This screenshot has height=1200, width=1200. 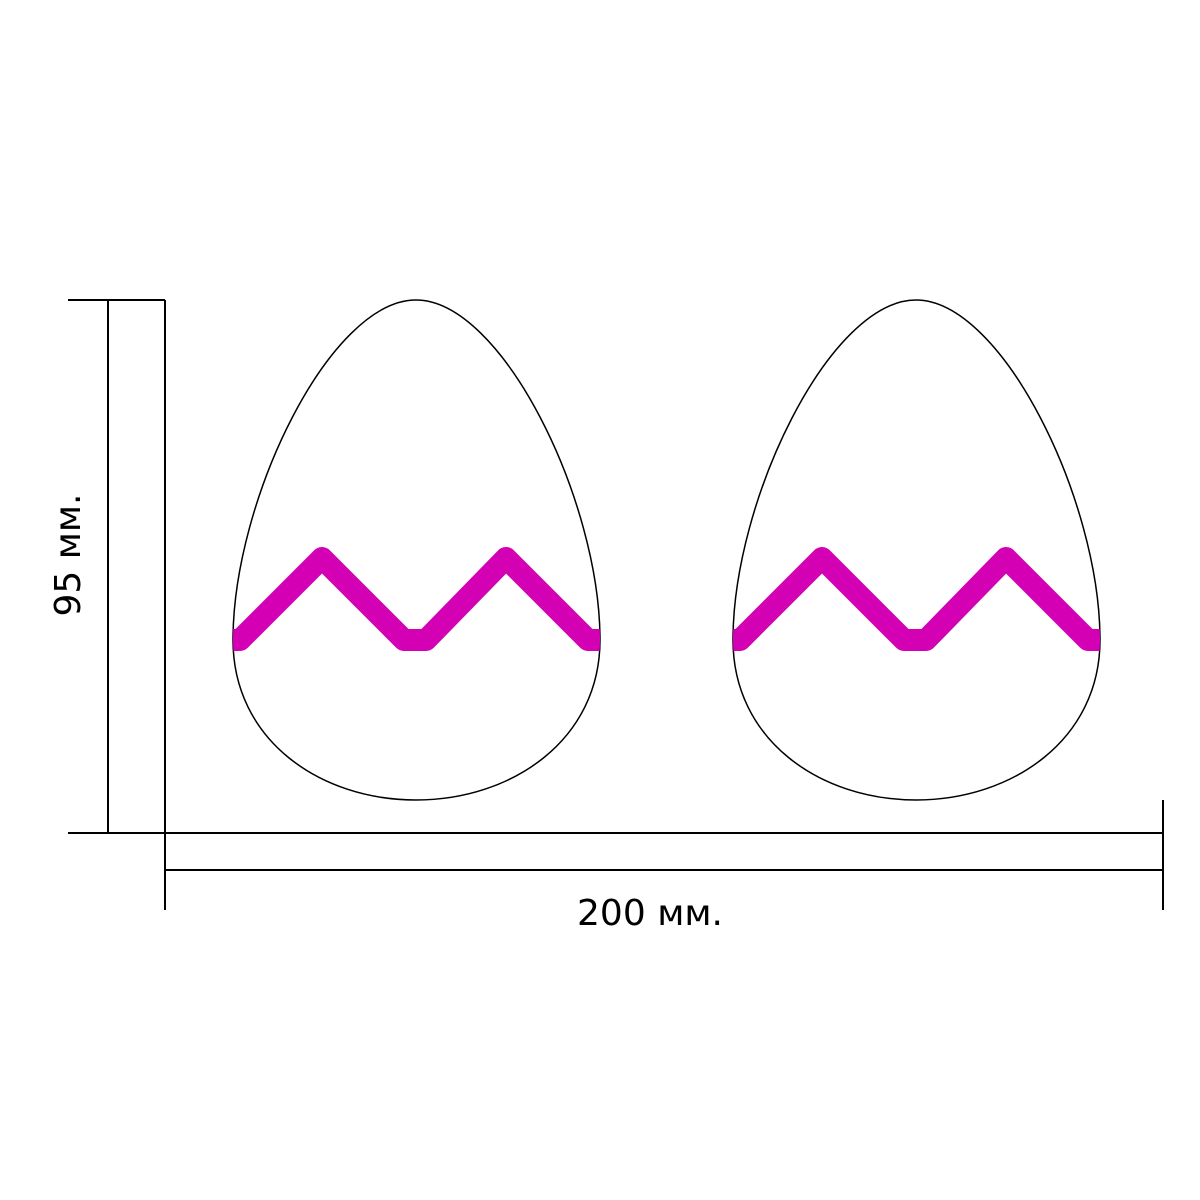 What do you see at coordinates (68, 554) in the screenshot?
I see `height-label: 95 мм.` at bounding box center [68, 554].